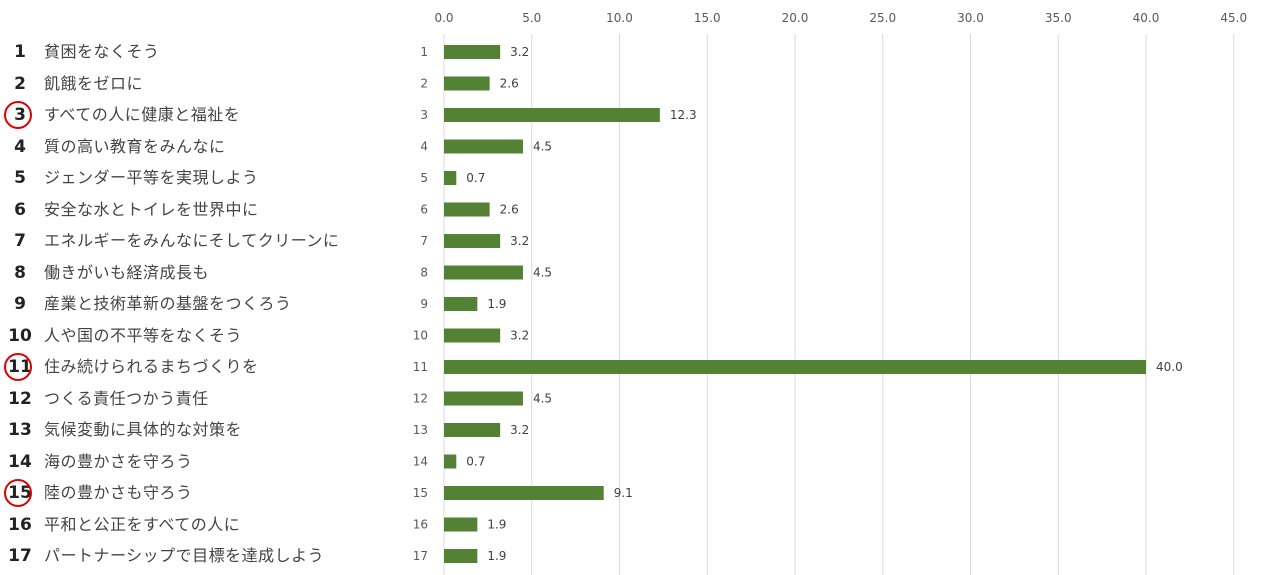  Describe the element at coordinates (142, 524) in the screenshot. I see `goal-label: 平和と公正をすべての人に` at that location.